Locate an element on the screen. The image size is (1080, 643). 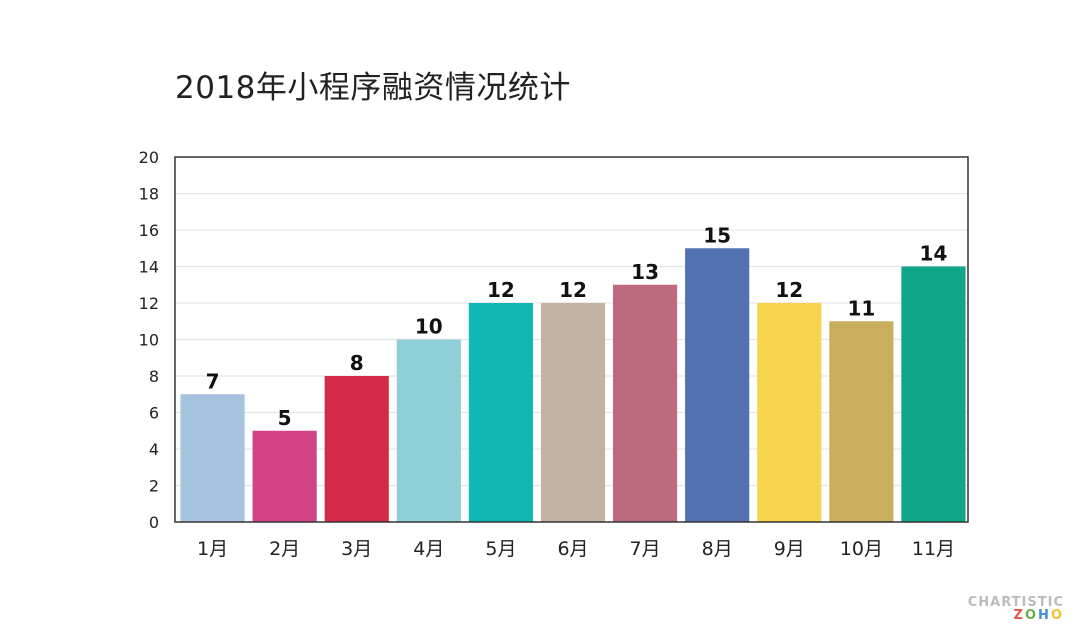
y-tick-label: 4 is located at coordinates (154, 449).